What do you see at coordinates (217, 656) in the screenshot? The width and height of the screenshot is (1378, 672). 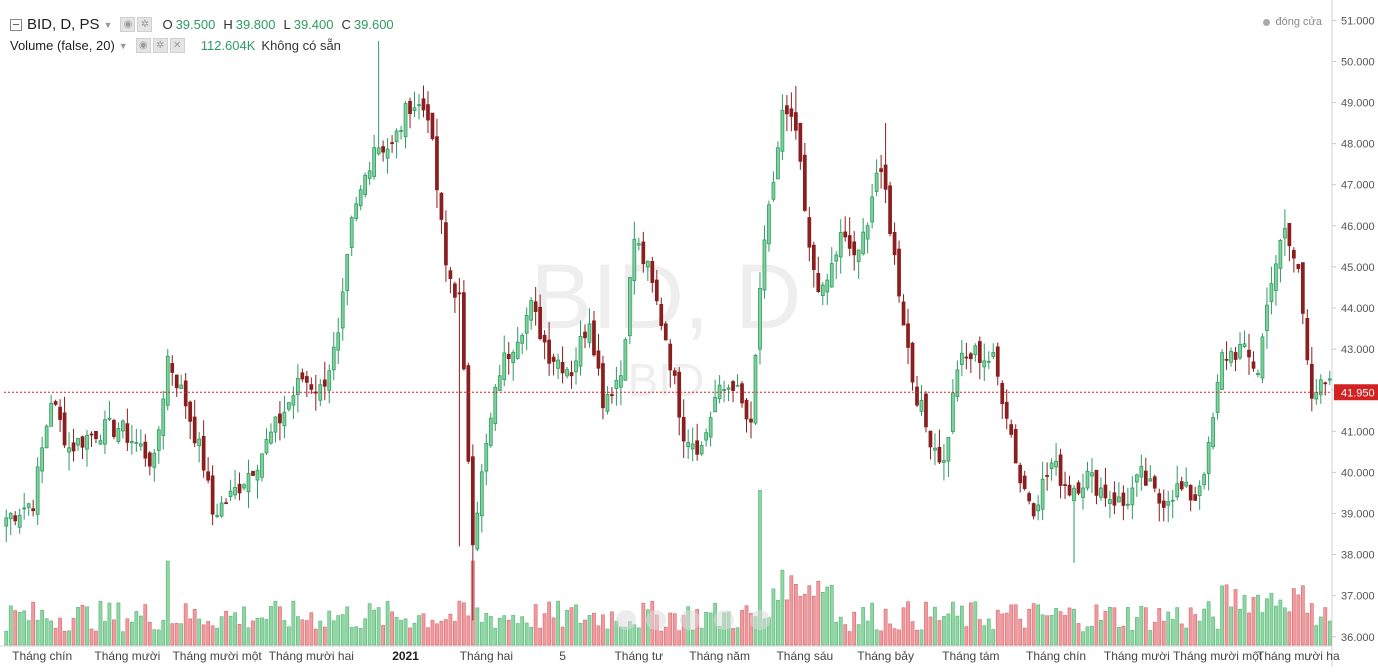 I see `time-tick-label: Tháng mười một` at bounding box center [217, 656].